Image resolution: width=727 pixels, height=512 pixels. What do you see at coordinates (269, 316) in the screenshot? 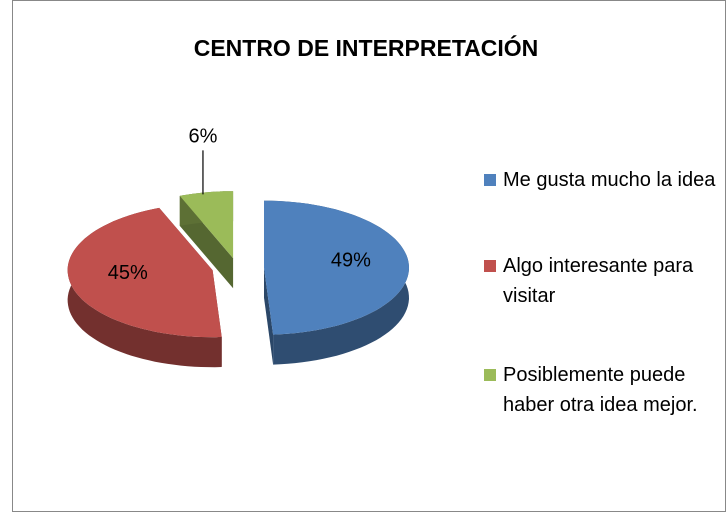
I see `slice-wall` at bounding box center [269, 316].